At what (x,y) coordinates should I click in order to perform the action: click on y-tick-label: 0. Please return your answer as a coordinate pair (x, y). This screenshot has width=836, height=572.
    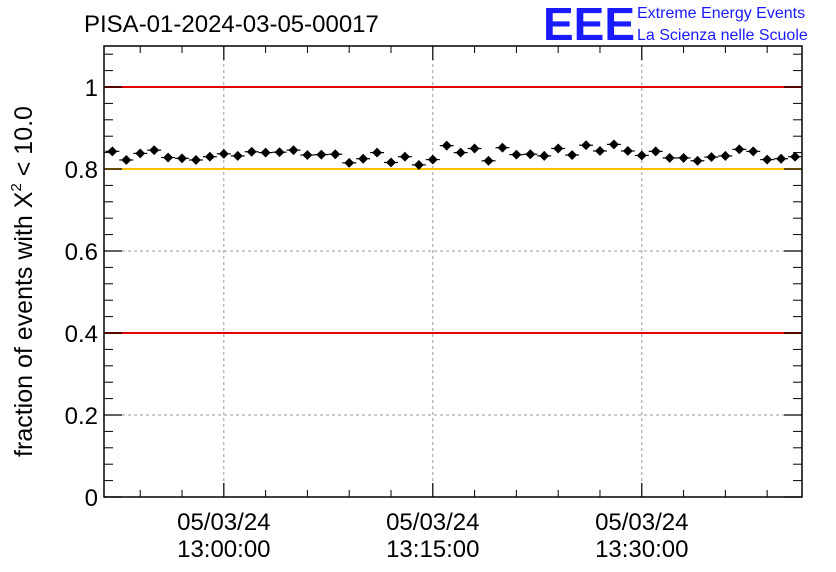
    Looking at the image, I should click on (91, 498).